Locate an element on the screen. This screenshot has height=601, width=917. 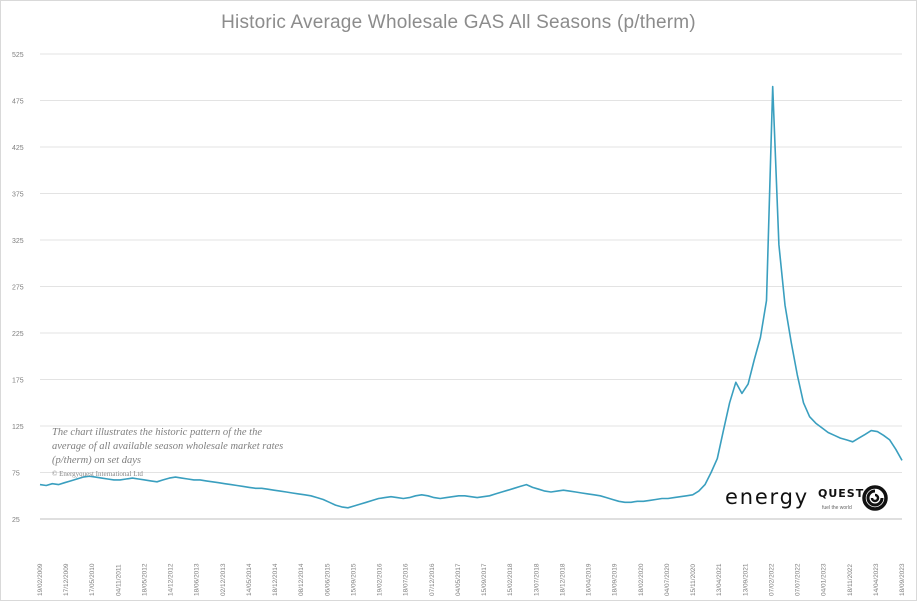
x-tick-label: 04/05/2017 is located at coordinates (458, 579).